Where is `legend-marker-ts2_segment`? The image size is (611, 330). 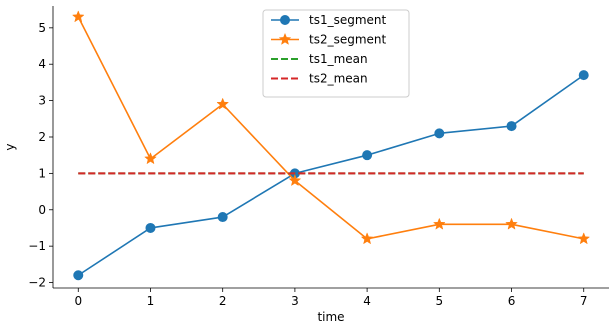
legend-marker-ts2_segment is located at coordinates (285, 38).